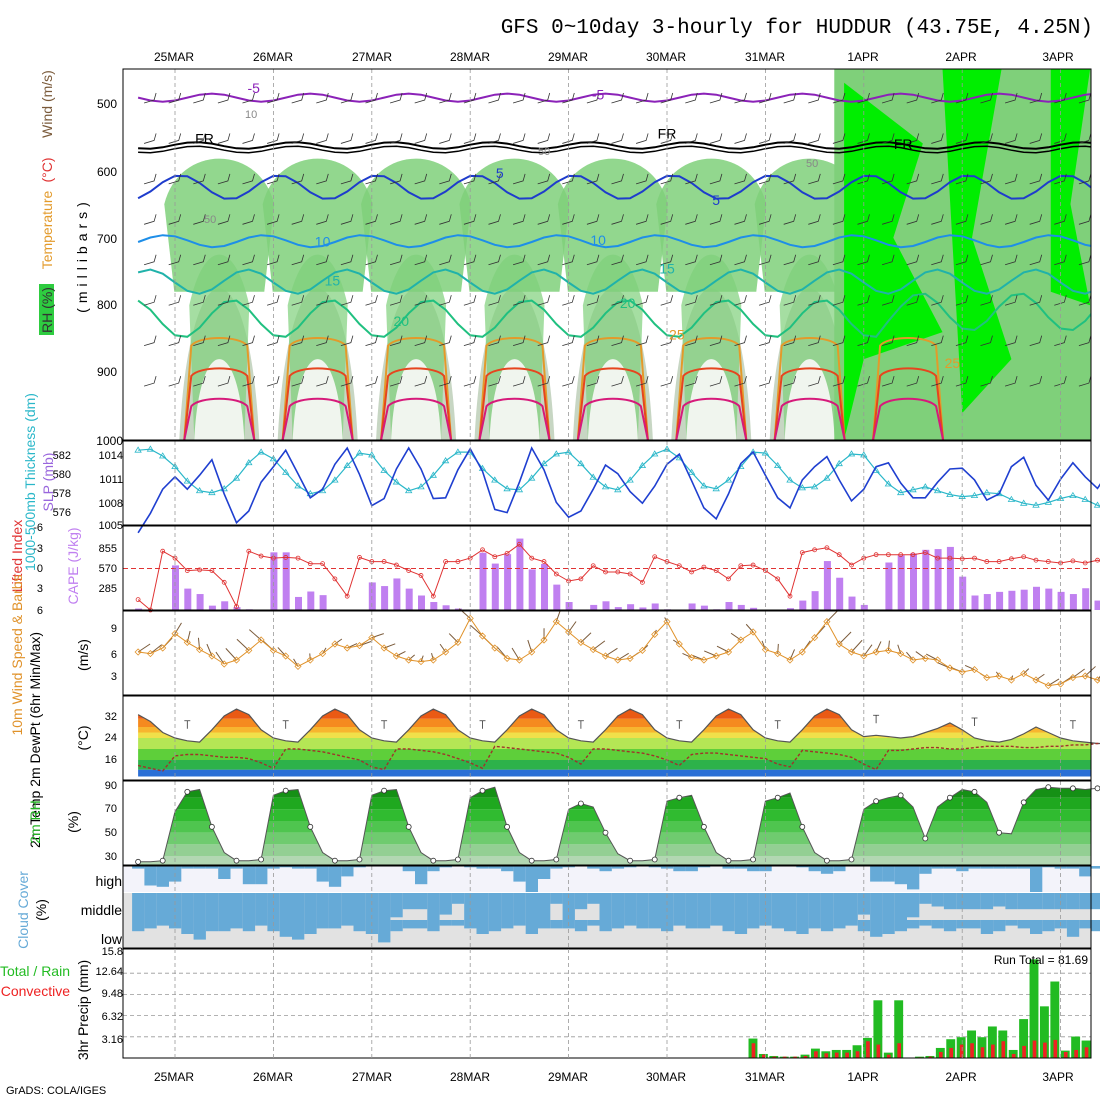 The width and height of the screenshot is (1100, 1100). I want to click on bottom-date-label: 25MAR, so click(174, 1077).